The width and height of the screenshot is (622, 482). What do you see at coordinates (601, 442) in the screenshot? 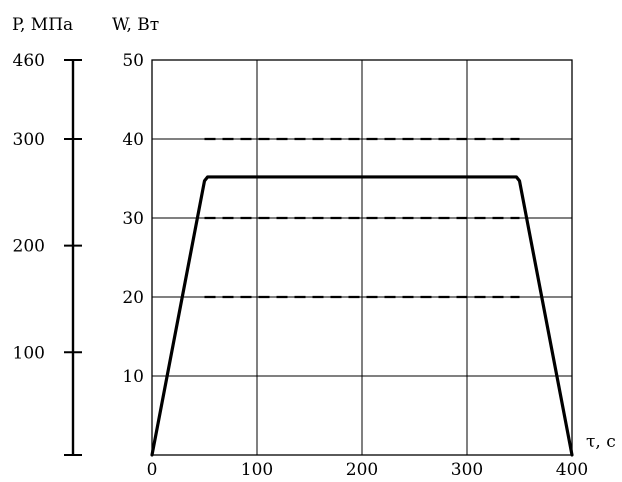
I see `time-axis-title: τ, с` at bounding box center [601, 442].